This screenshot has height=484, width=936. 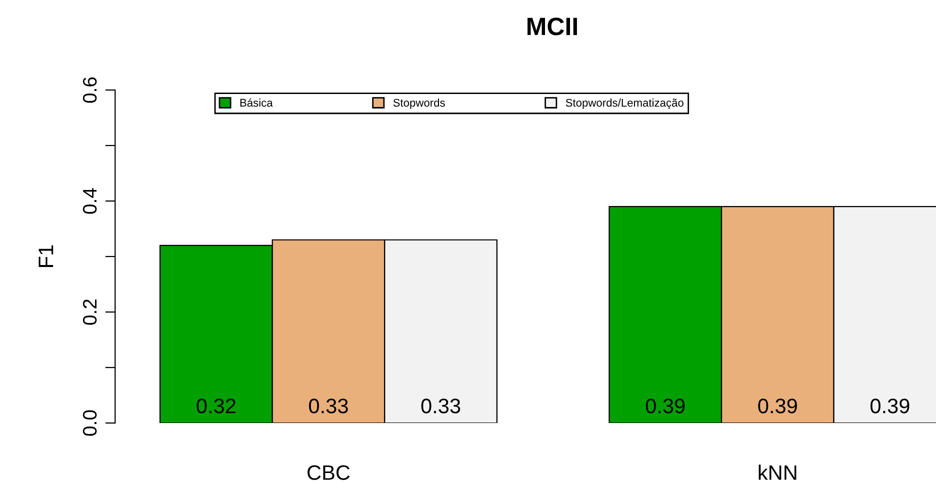 I want to click on y-tick-label: 0.6, so click(x=89, y=90).